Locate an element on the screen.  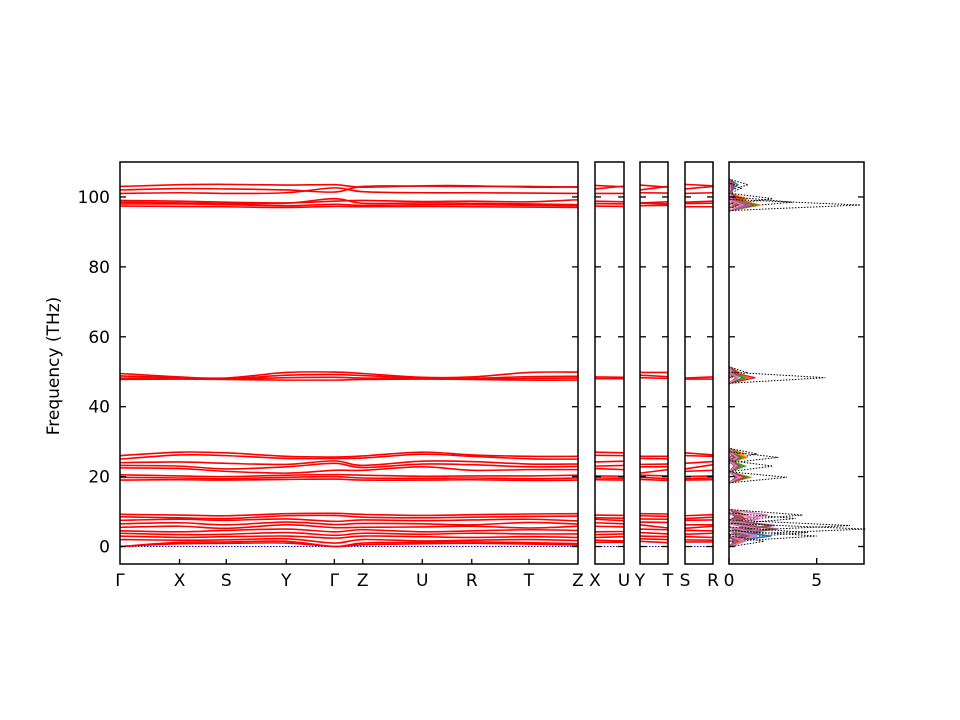
panel-frame is located at coordinates (609, 363).